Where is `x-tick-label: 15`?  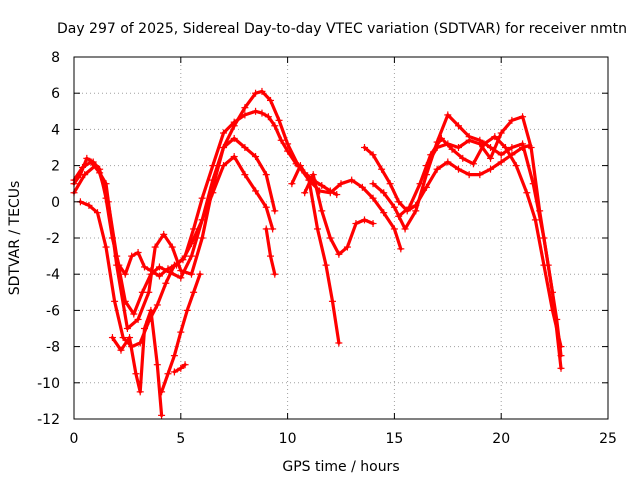 x-tick-label: 15 is located at coordinates (394, 439).